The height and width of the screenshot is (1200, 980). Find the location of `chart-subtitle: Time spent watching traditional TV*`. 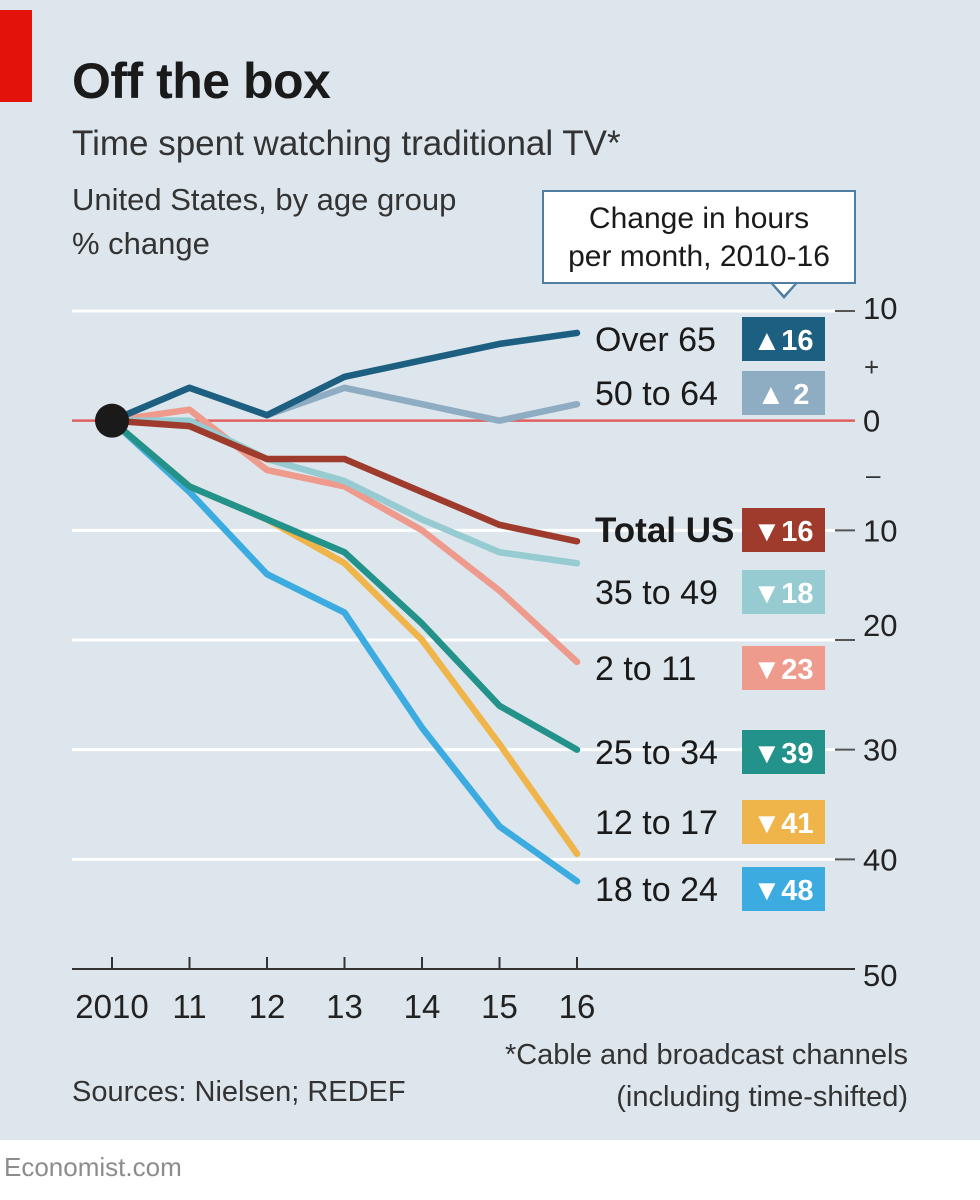

chart-subtitle: Time spent watching traditional TV* is located at coordinates (346, 143).